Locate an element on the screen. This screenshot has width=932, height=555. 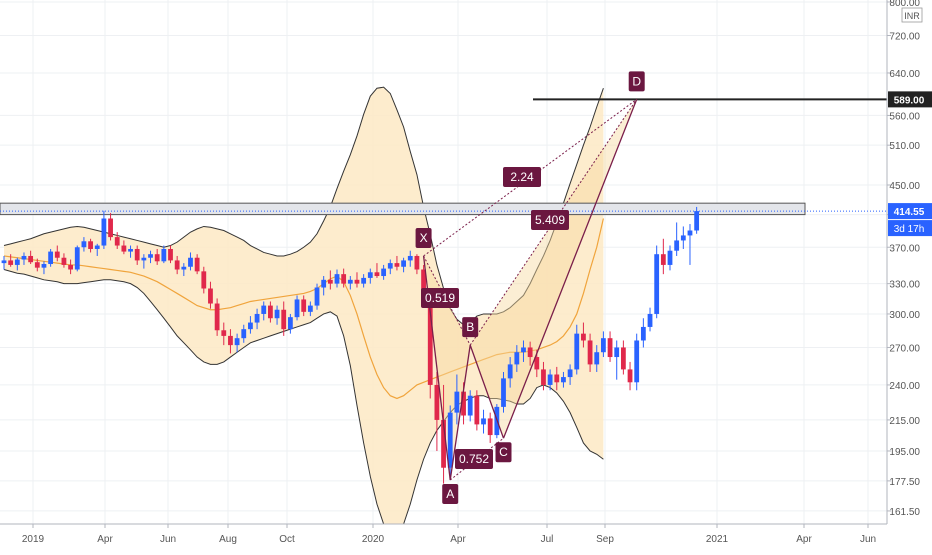
currency-label: INR is located at coordinates (912, 16).